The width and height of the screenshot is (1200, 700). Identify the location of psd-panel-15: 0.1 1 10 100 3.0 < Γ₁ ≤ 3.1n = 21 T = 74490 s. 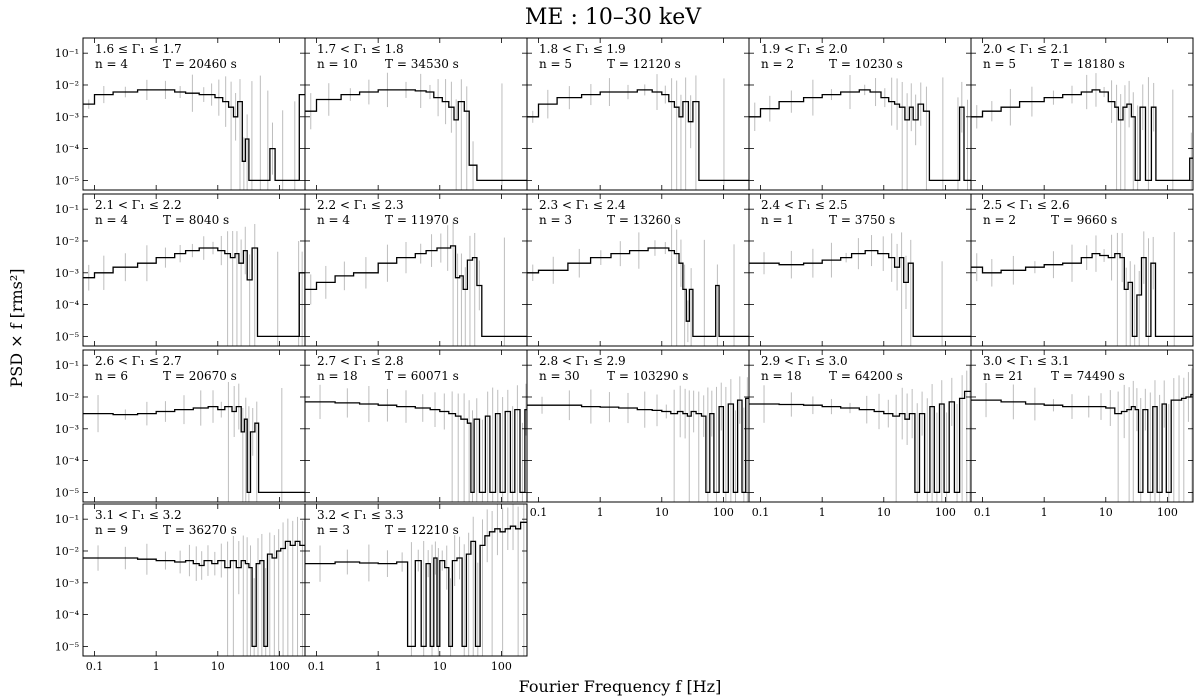
(1082, 434).